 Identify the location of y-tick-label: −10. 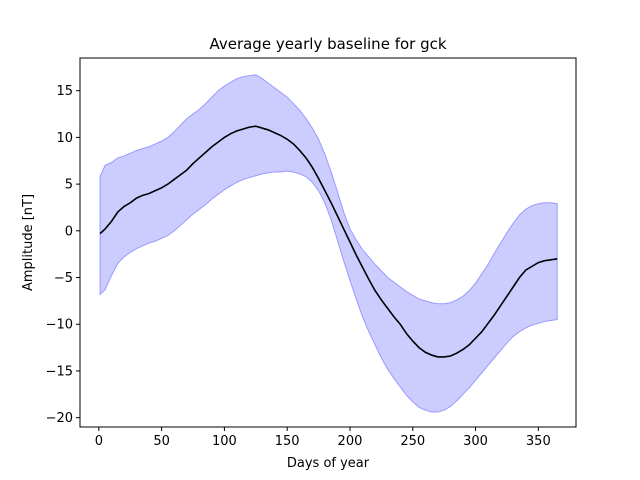
(59, 325).